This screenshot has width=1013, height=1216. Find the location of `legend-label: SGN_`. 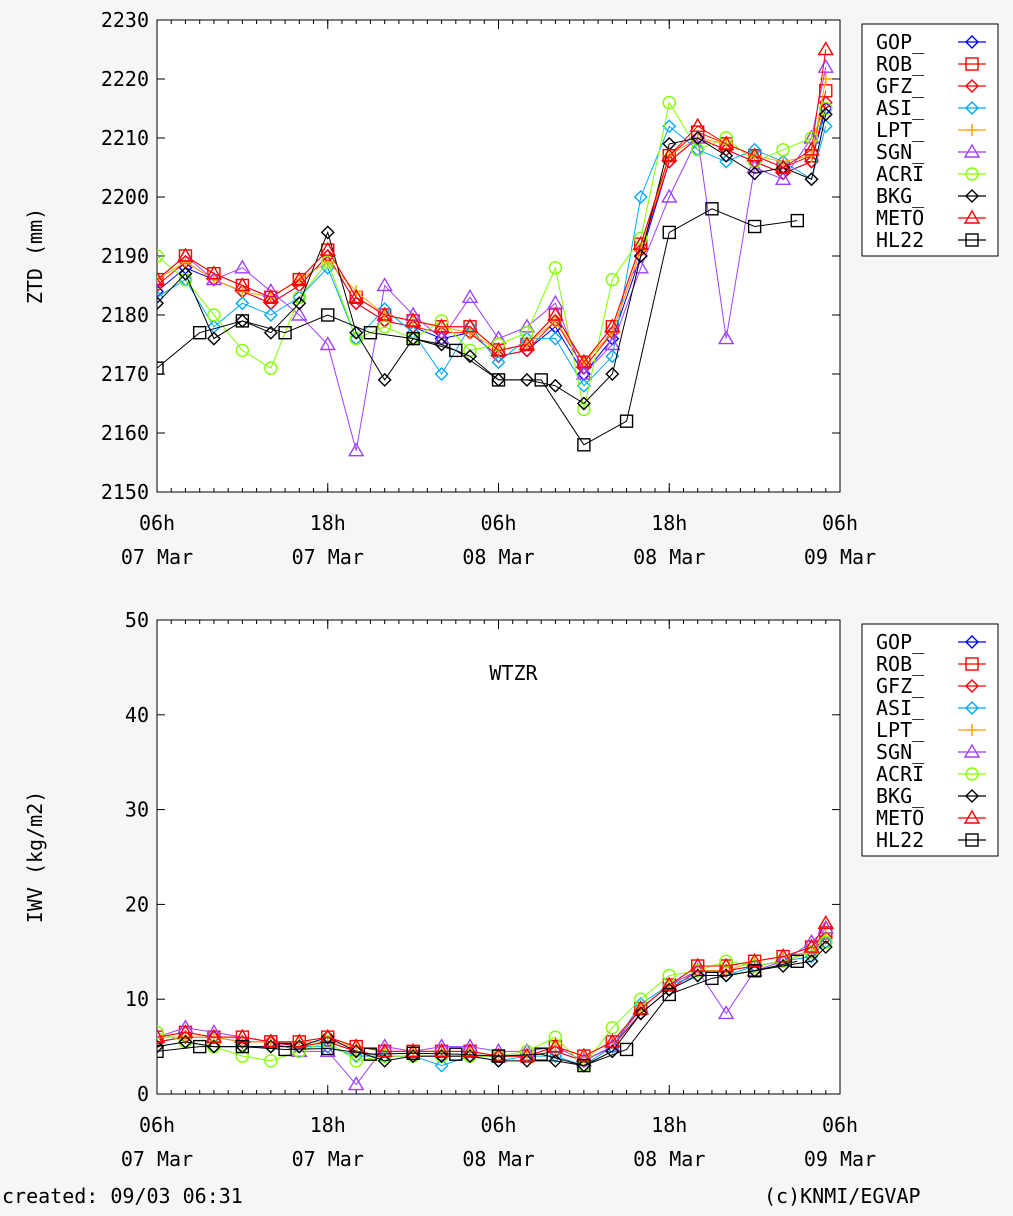

legend-label: SGN_ is located at coordinates (900, 752).